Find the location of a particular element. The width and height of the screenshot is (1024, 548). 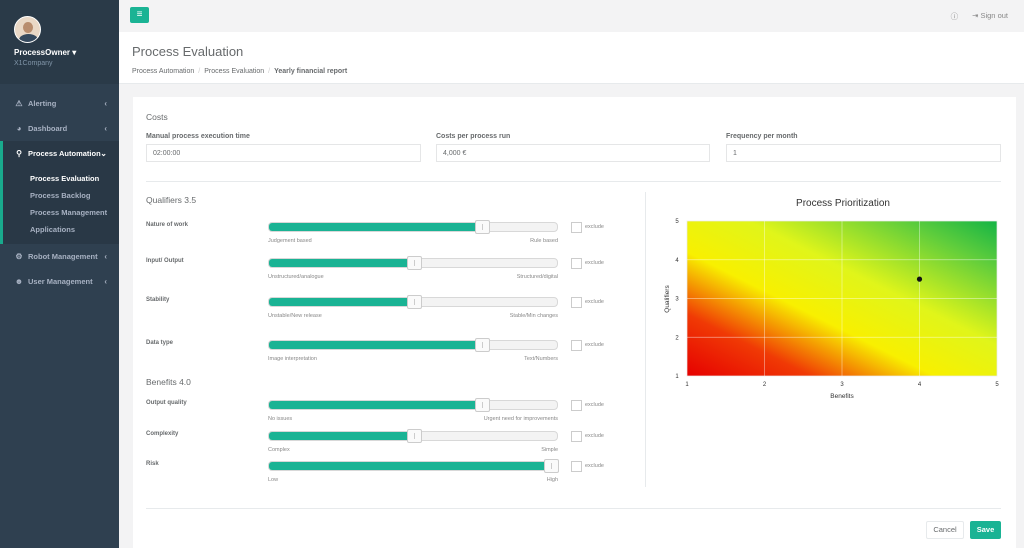

sign-out-link: ⇥ Sign out is located at coordinates (990, 16).